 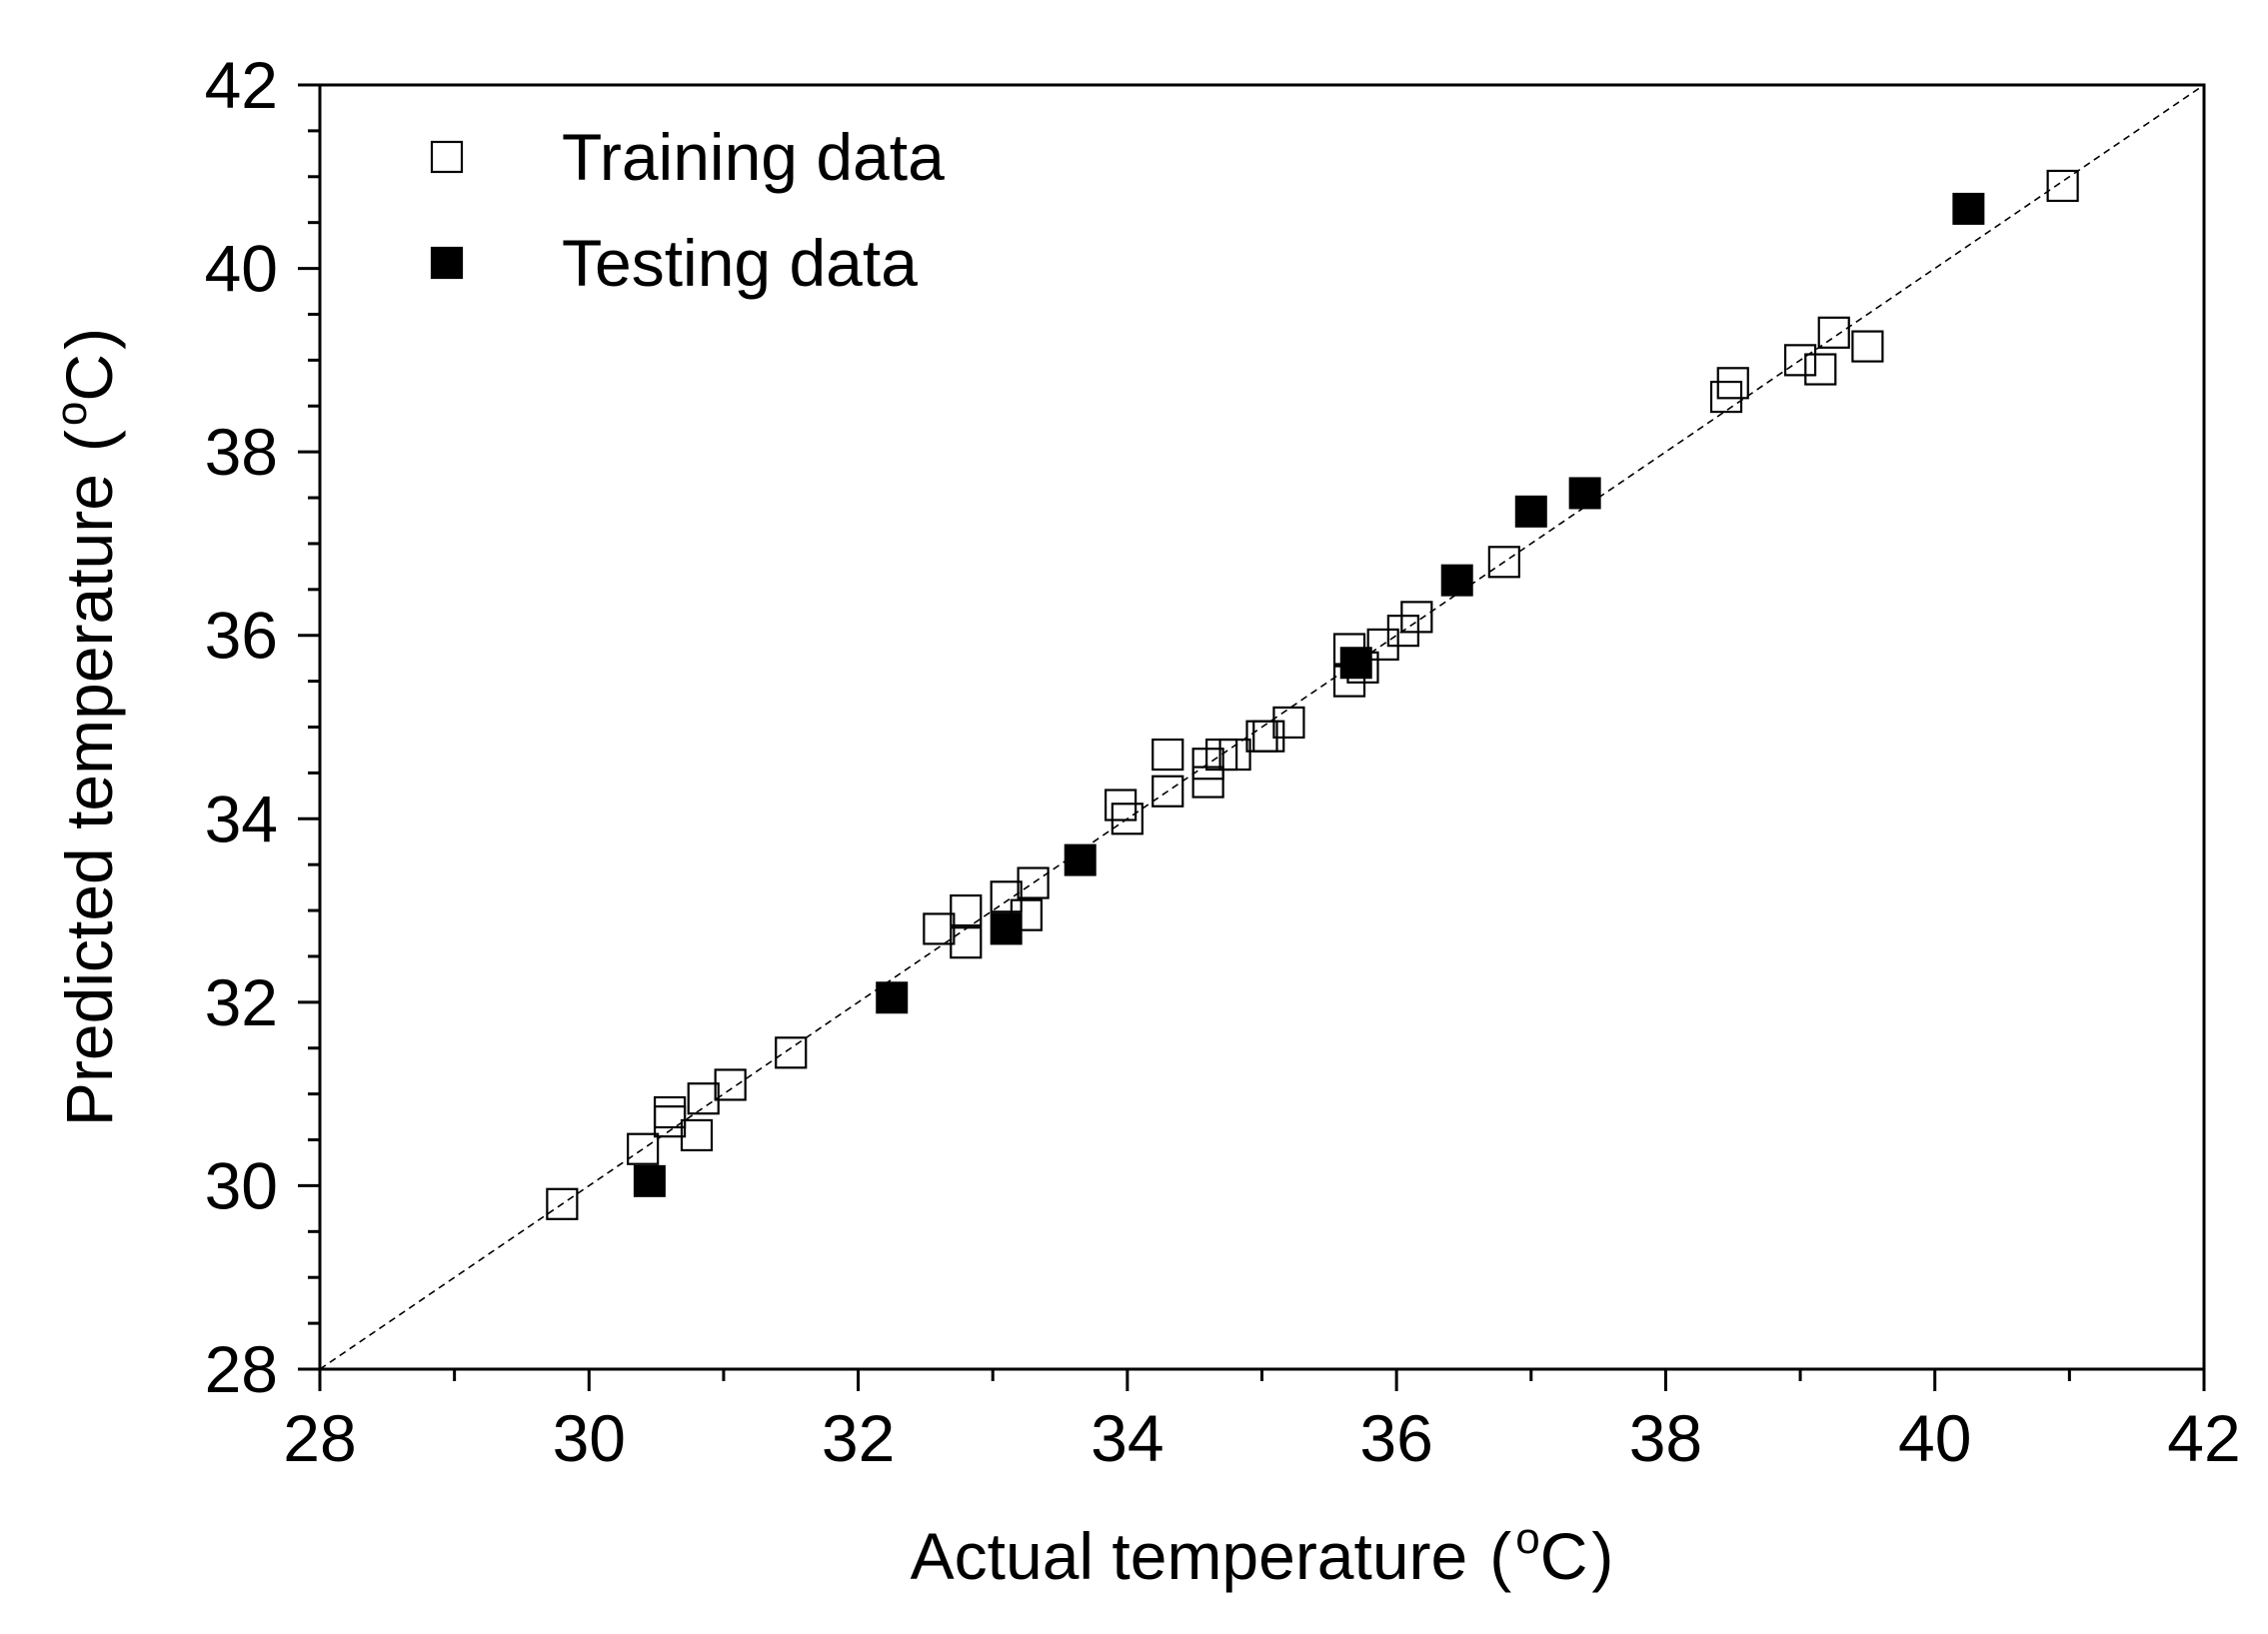 What do you see at coordinates (590, 1438) in the screenshot?
I see `x-tick-label: 30` at bounding box center [590, 1438].